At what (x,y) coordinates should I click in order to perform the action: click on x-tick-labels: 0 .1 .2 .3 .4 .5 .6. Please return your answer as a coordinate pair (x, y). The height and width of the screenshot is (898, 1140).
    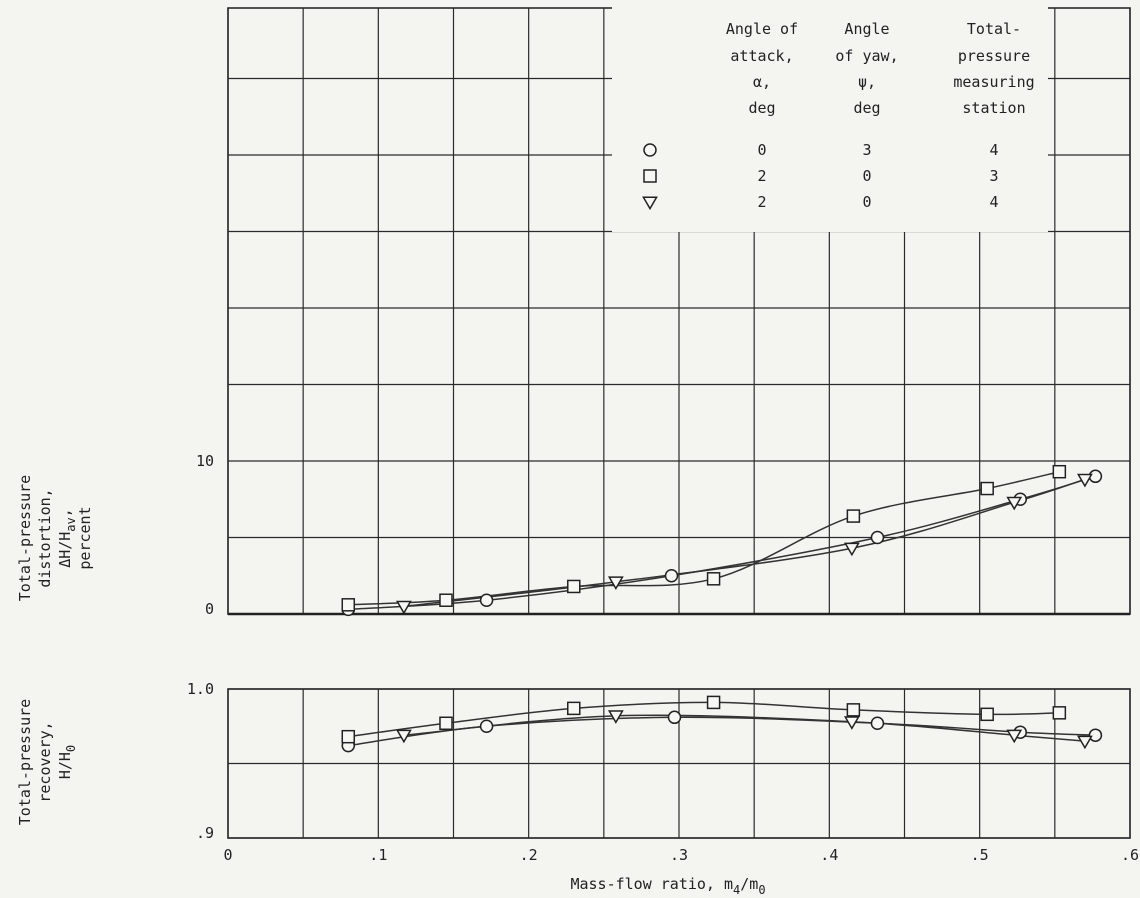
    Looking at the image, I should click on (681, 855).